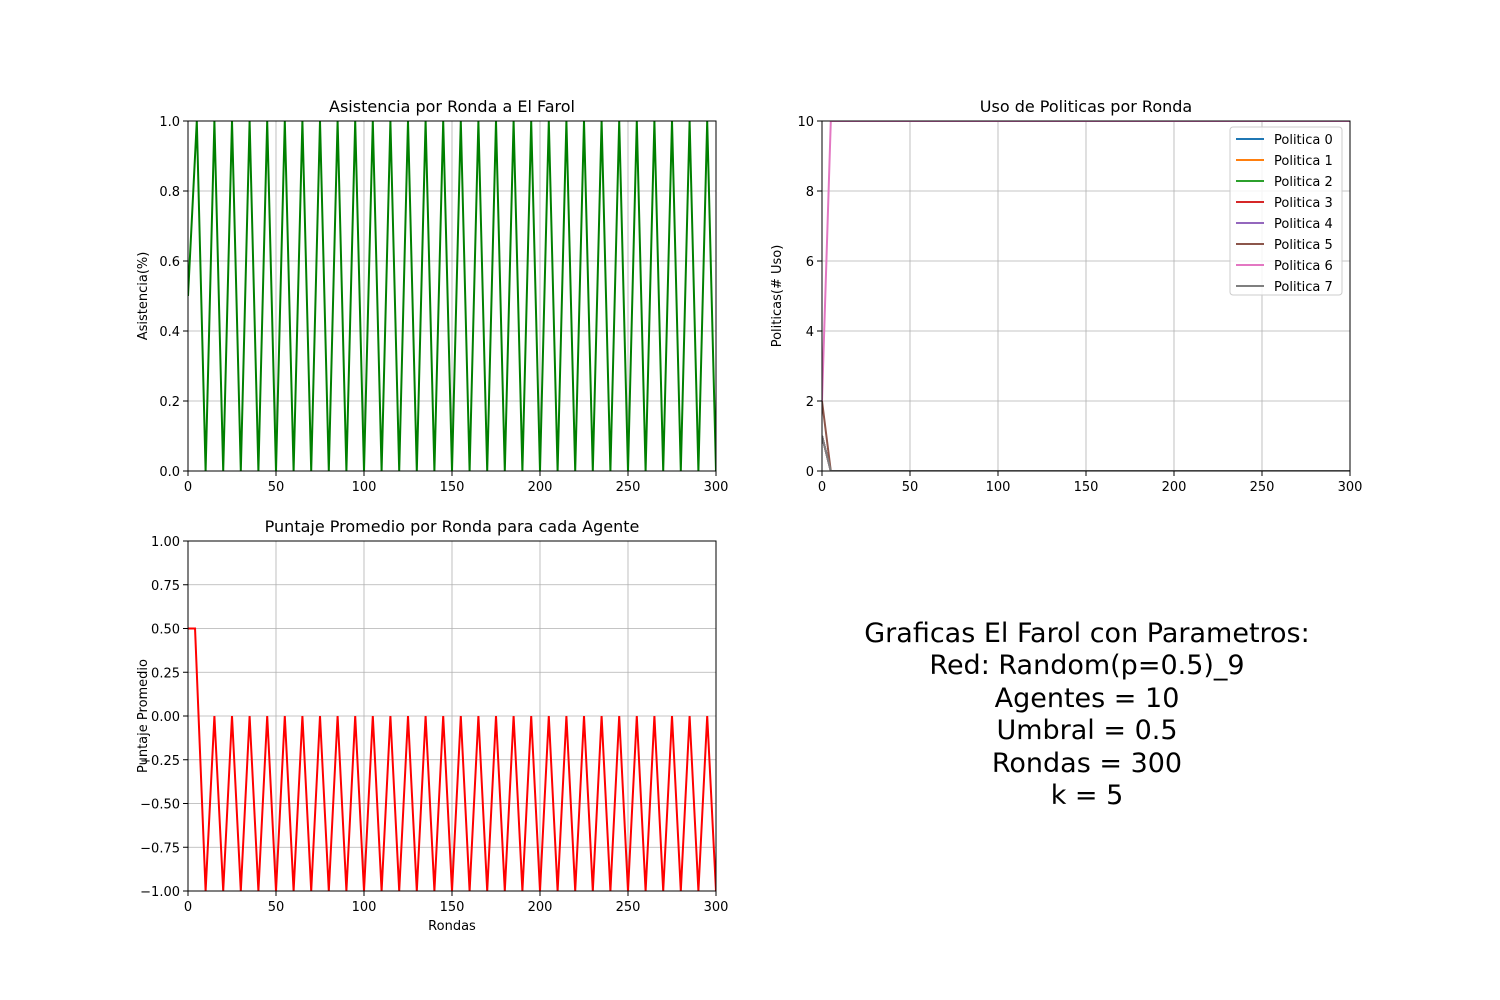 This screenshot has height=1000, width=1500. I want to click on y-tick-label: −1.00, so click(160, 892).